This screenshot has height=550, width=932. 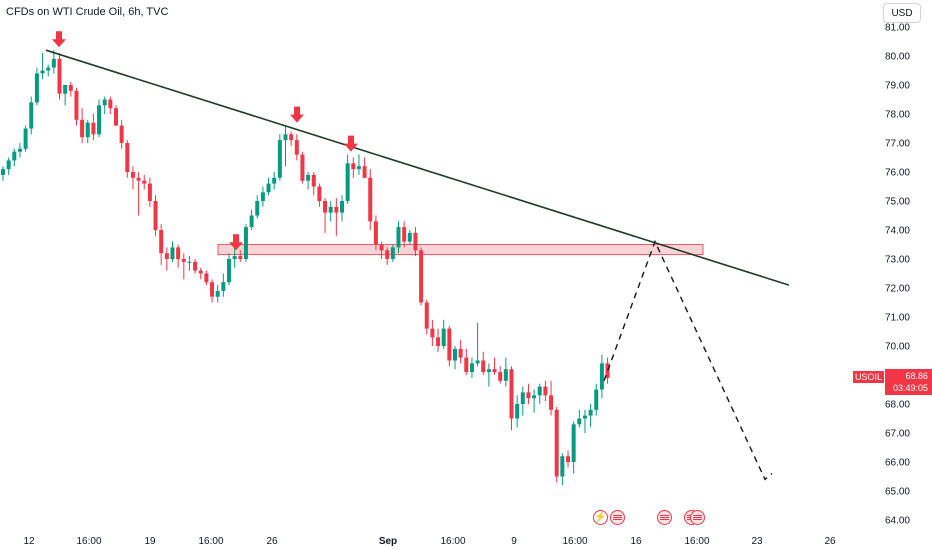 I want to click on y-tick-label: 76.00, so click(x=897, y=173).